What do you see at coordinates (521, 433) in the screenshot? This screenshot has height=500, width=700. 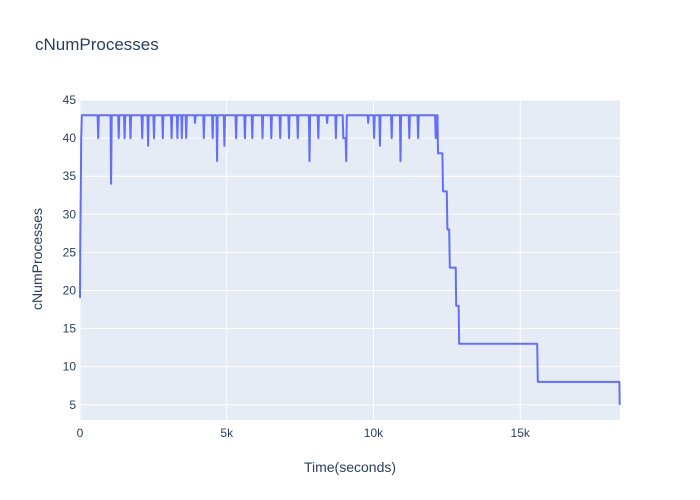 I see `x-tick-label: 15k` at bounding box center [521, 433].